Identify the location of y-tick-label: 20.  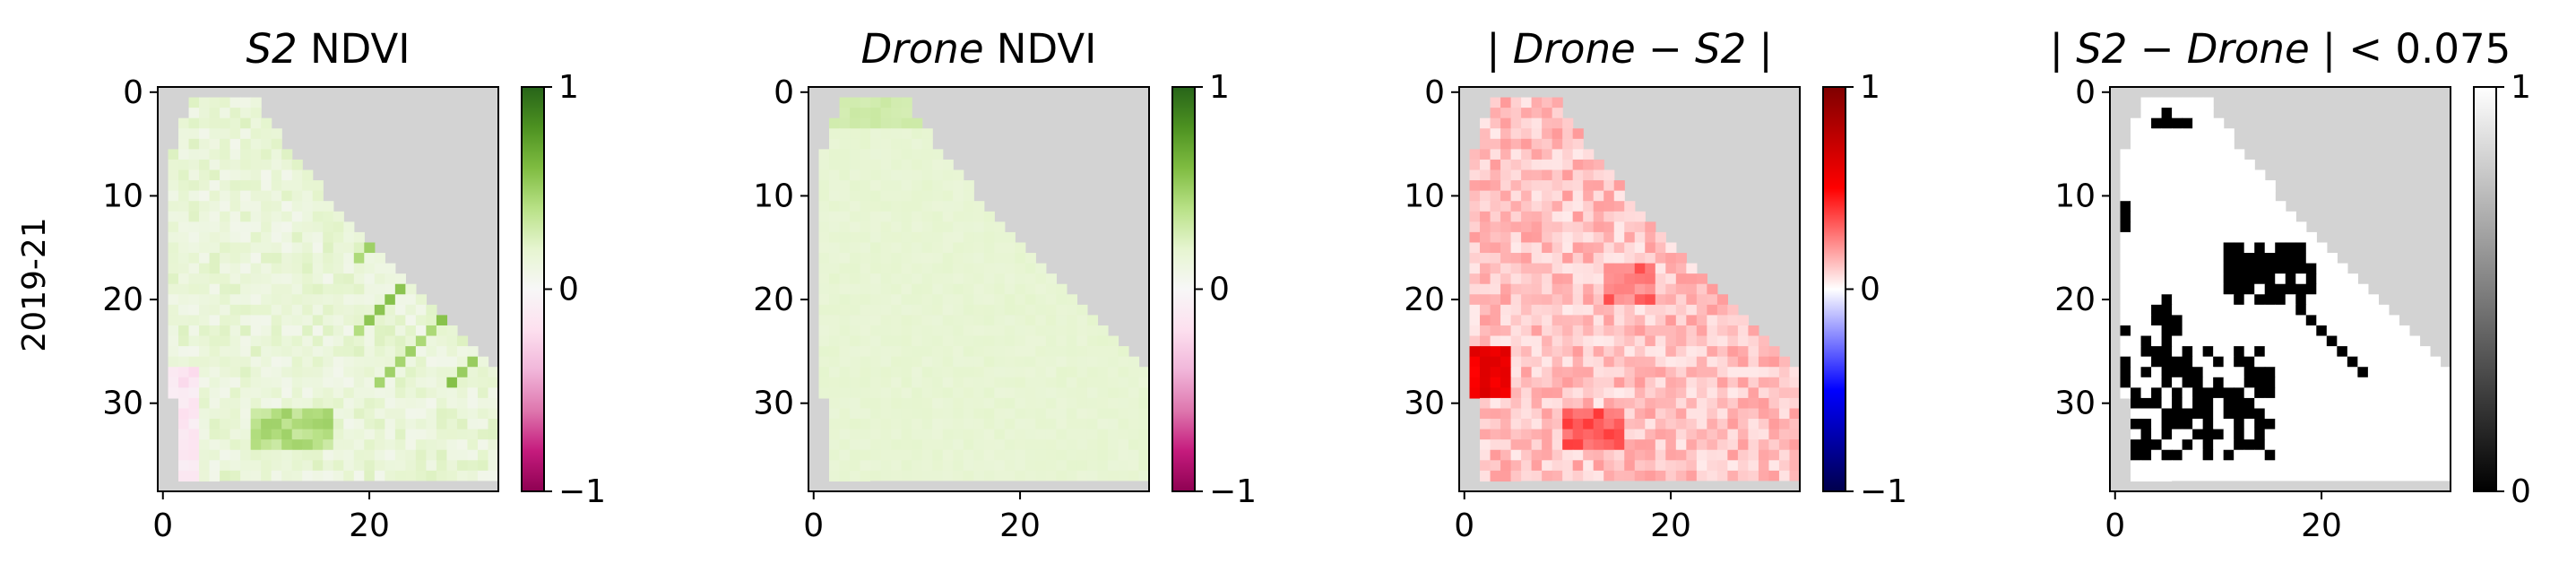
(773, 300).